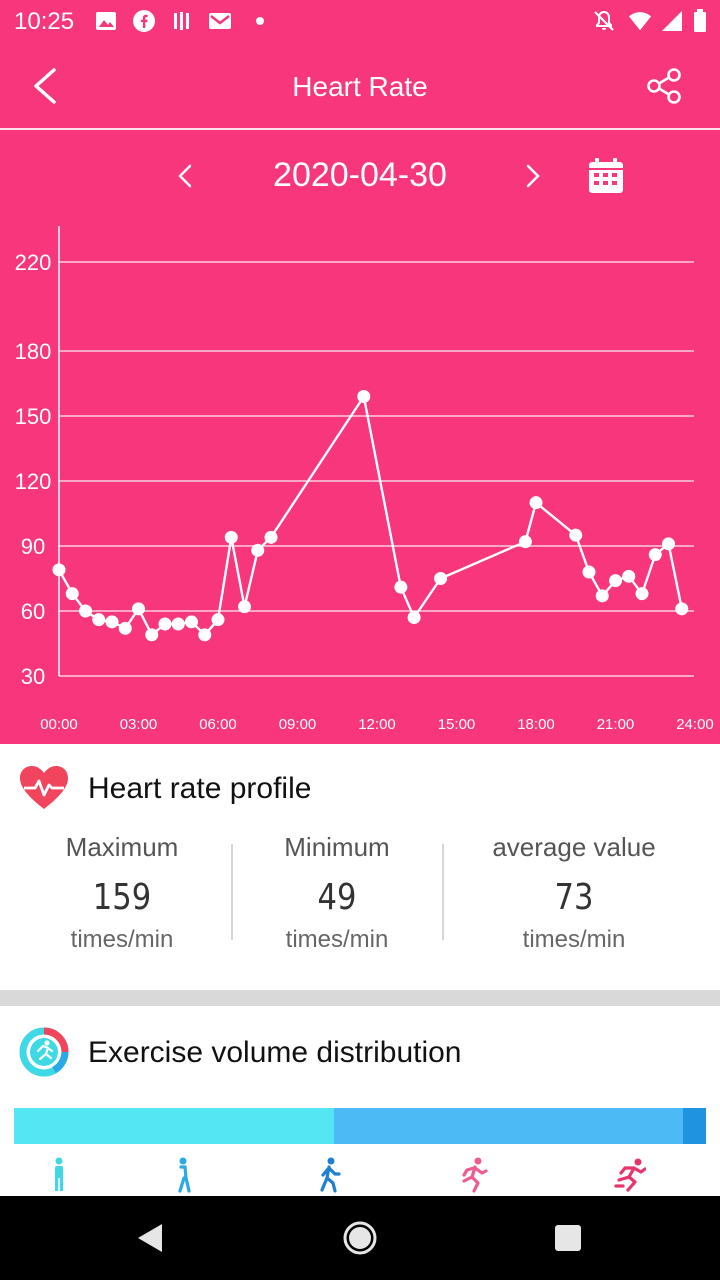 The image size is (720, 1280). Describe the element at coordinates (33, 481) in the screenshot. I see `y-tick-label: 120` at that location.